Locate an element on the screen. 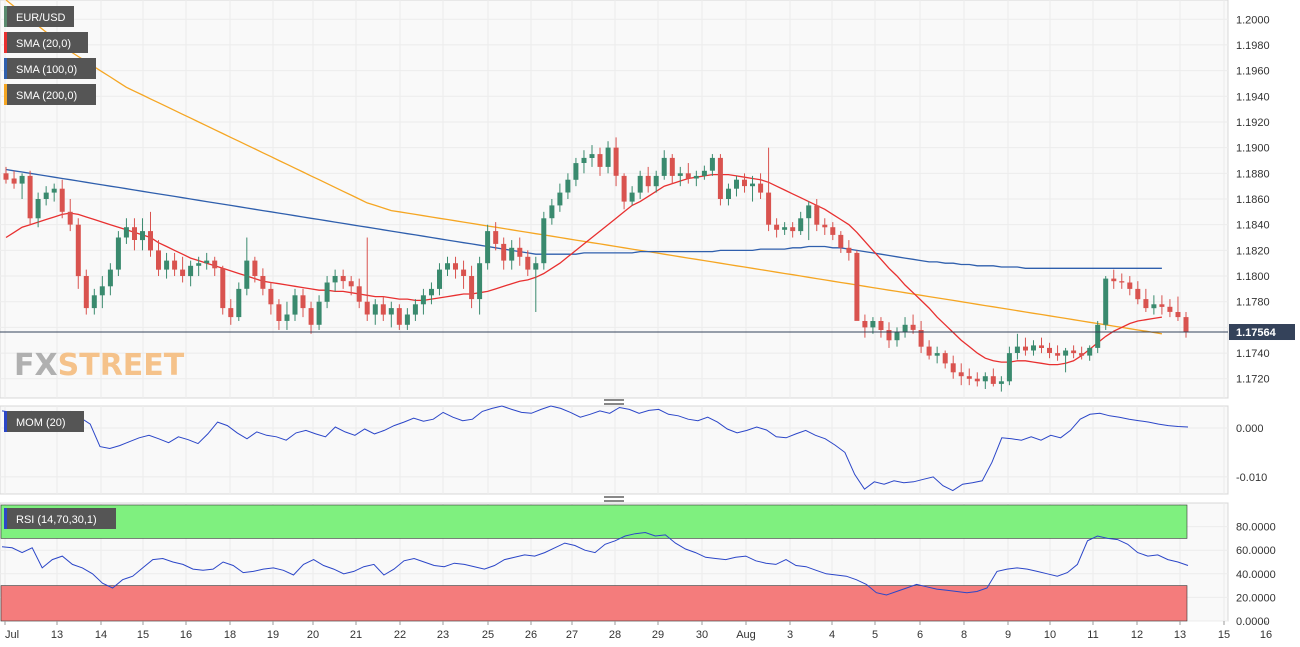 The width and height of the screenshot is (1300, 647). rsi-line is located at coordinates (595, 563).